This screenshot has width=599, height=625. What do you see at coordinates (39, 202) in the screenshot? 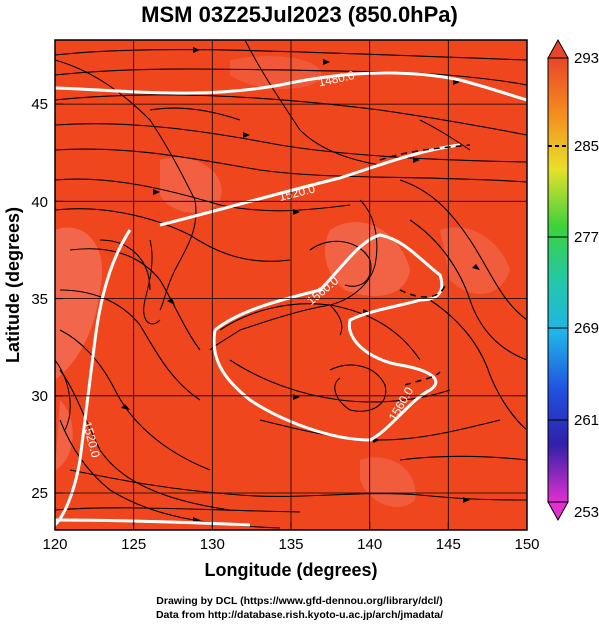
I see `y-tick-label: 40` at bounding box center [39, 202].